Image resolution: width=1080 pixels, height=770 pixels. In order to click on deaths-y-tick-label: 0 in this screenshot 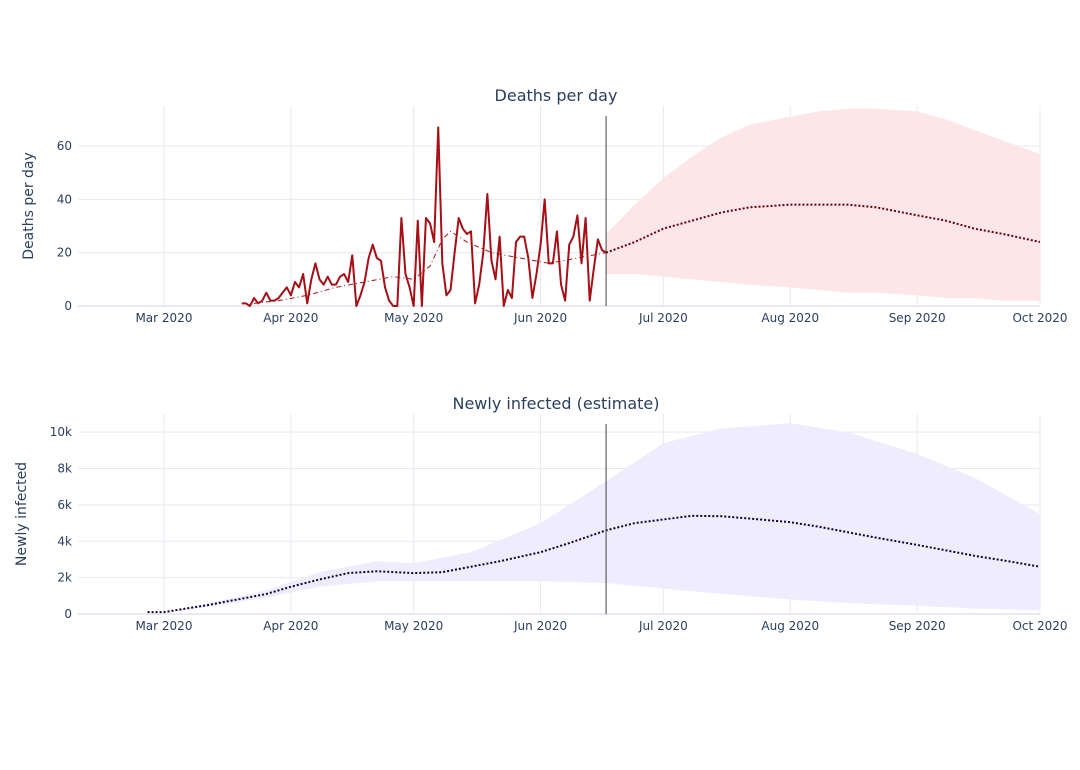, I will do `click(68, 306)`.